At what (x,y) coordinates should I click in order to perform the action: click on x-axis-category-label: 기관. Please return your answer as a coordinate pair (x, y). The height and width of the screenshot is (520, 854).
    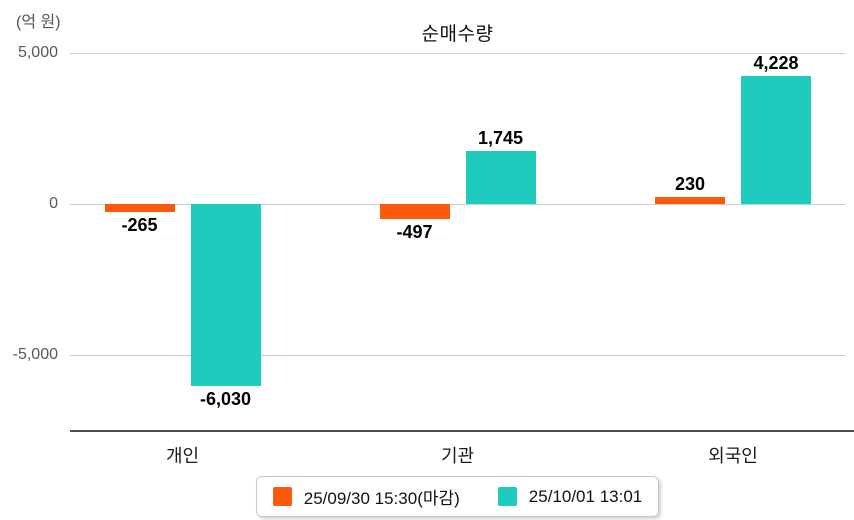
    Looking at the image, I should click on (457, 456).